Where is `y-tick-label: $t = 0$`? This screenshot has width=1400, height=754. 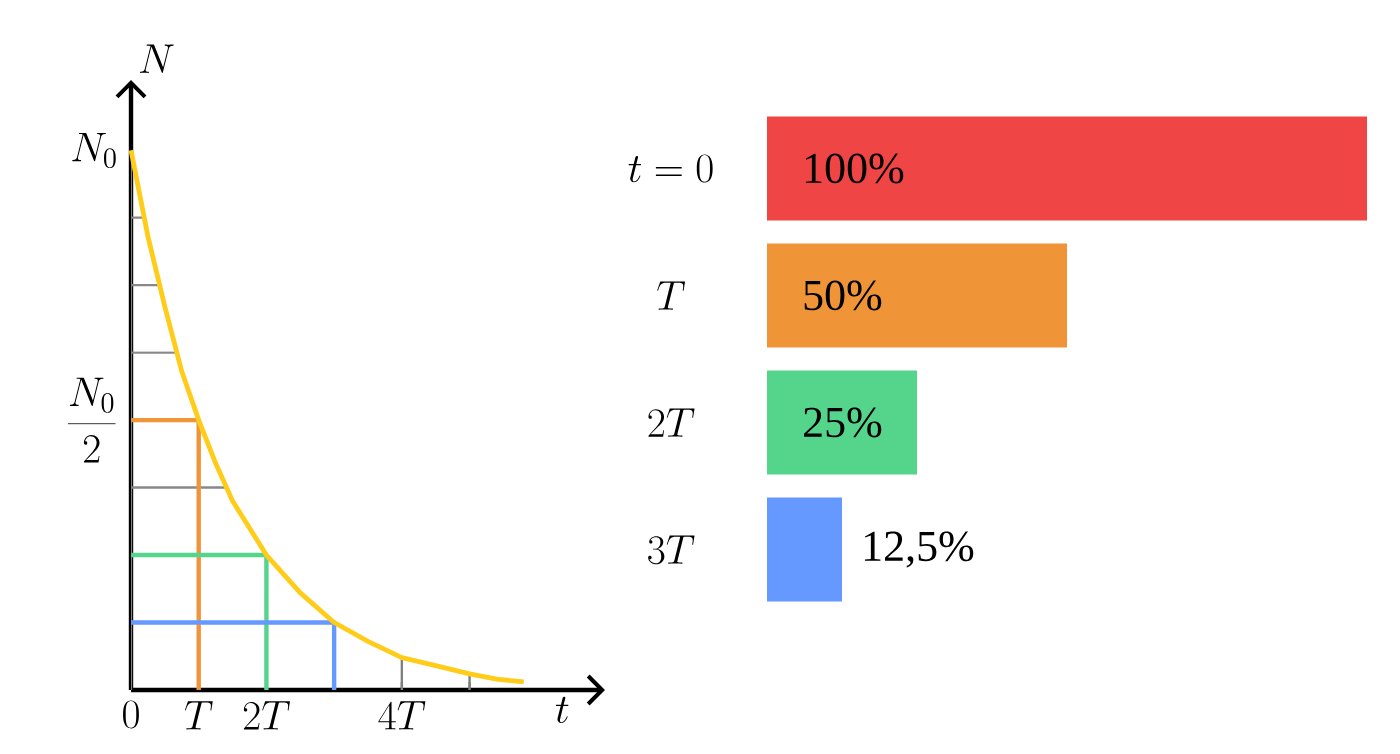
y-tick-label: $t = 0$ is located at coordinates (670, 168).